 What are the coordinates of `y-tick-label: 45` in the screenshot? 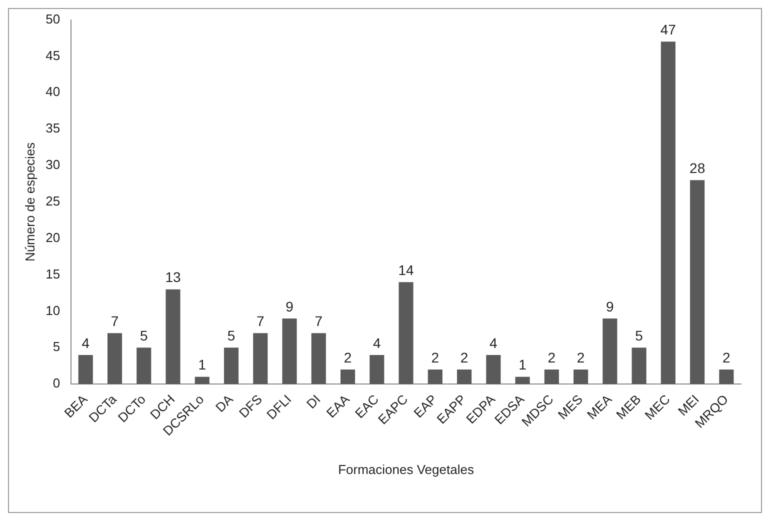 It's located at (53, 55).